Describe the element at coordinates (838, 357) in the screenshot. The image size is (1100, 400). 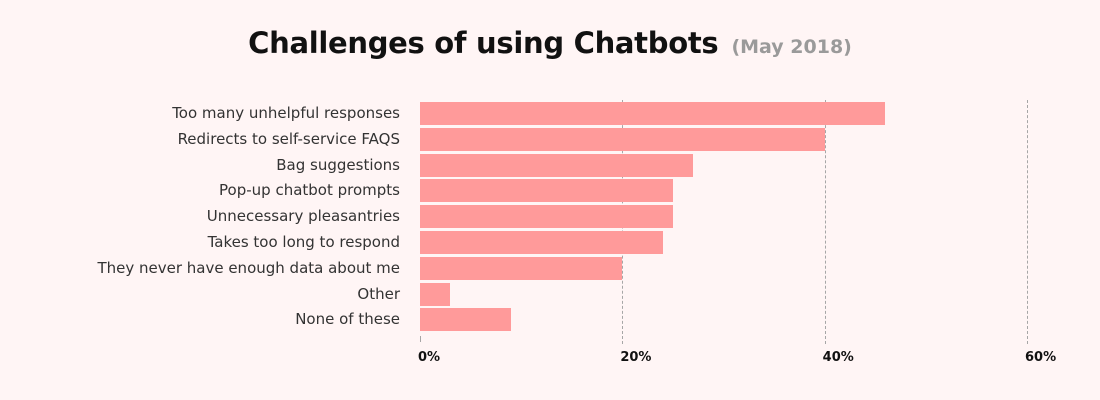
I see `x-tick-label: 40%` at that location.